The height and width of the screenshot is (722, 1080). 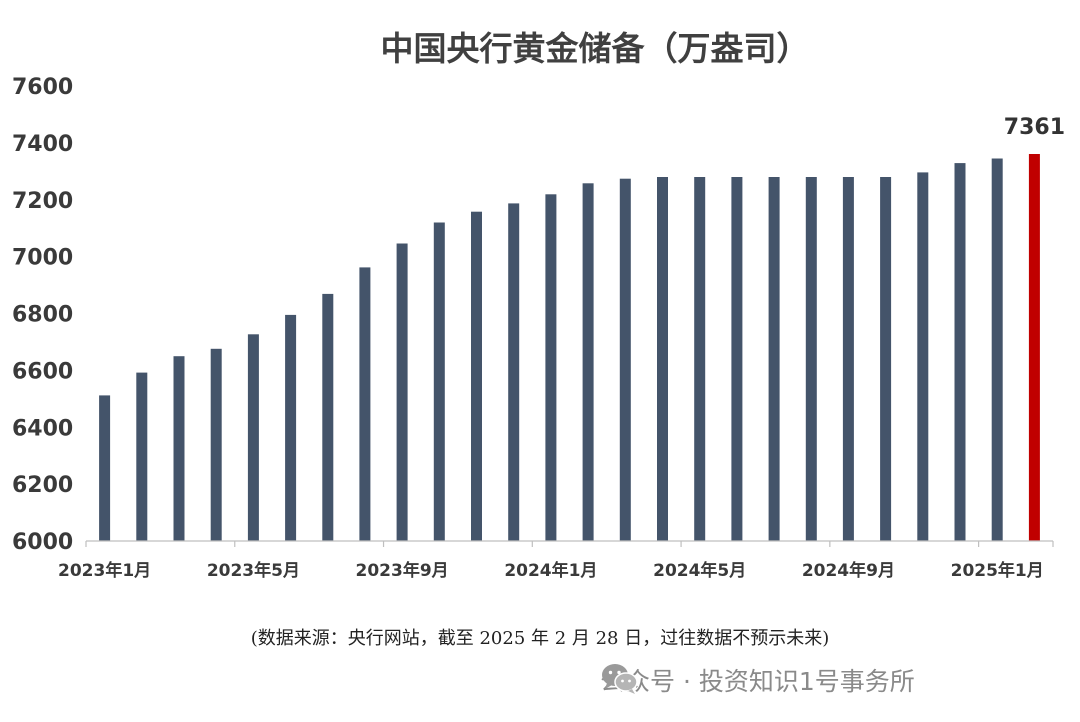 What do you see at coordinates (699, 570) in the screenshot?
I see `x-tick-label: 2024年5月` at bounding box center [699, 570].